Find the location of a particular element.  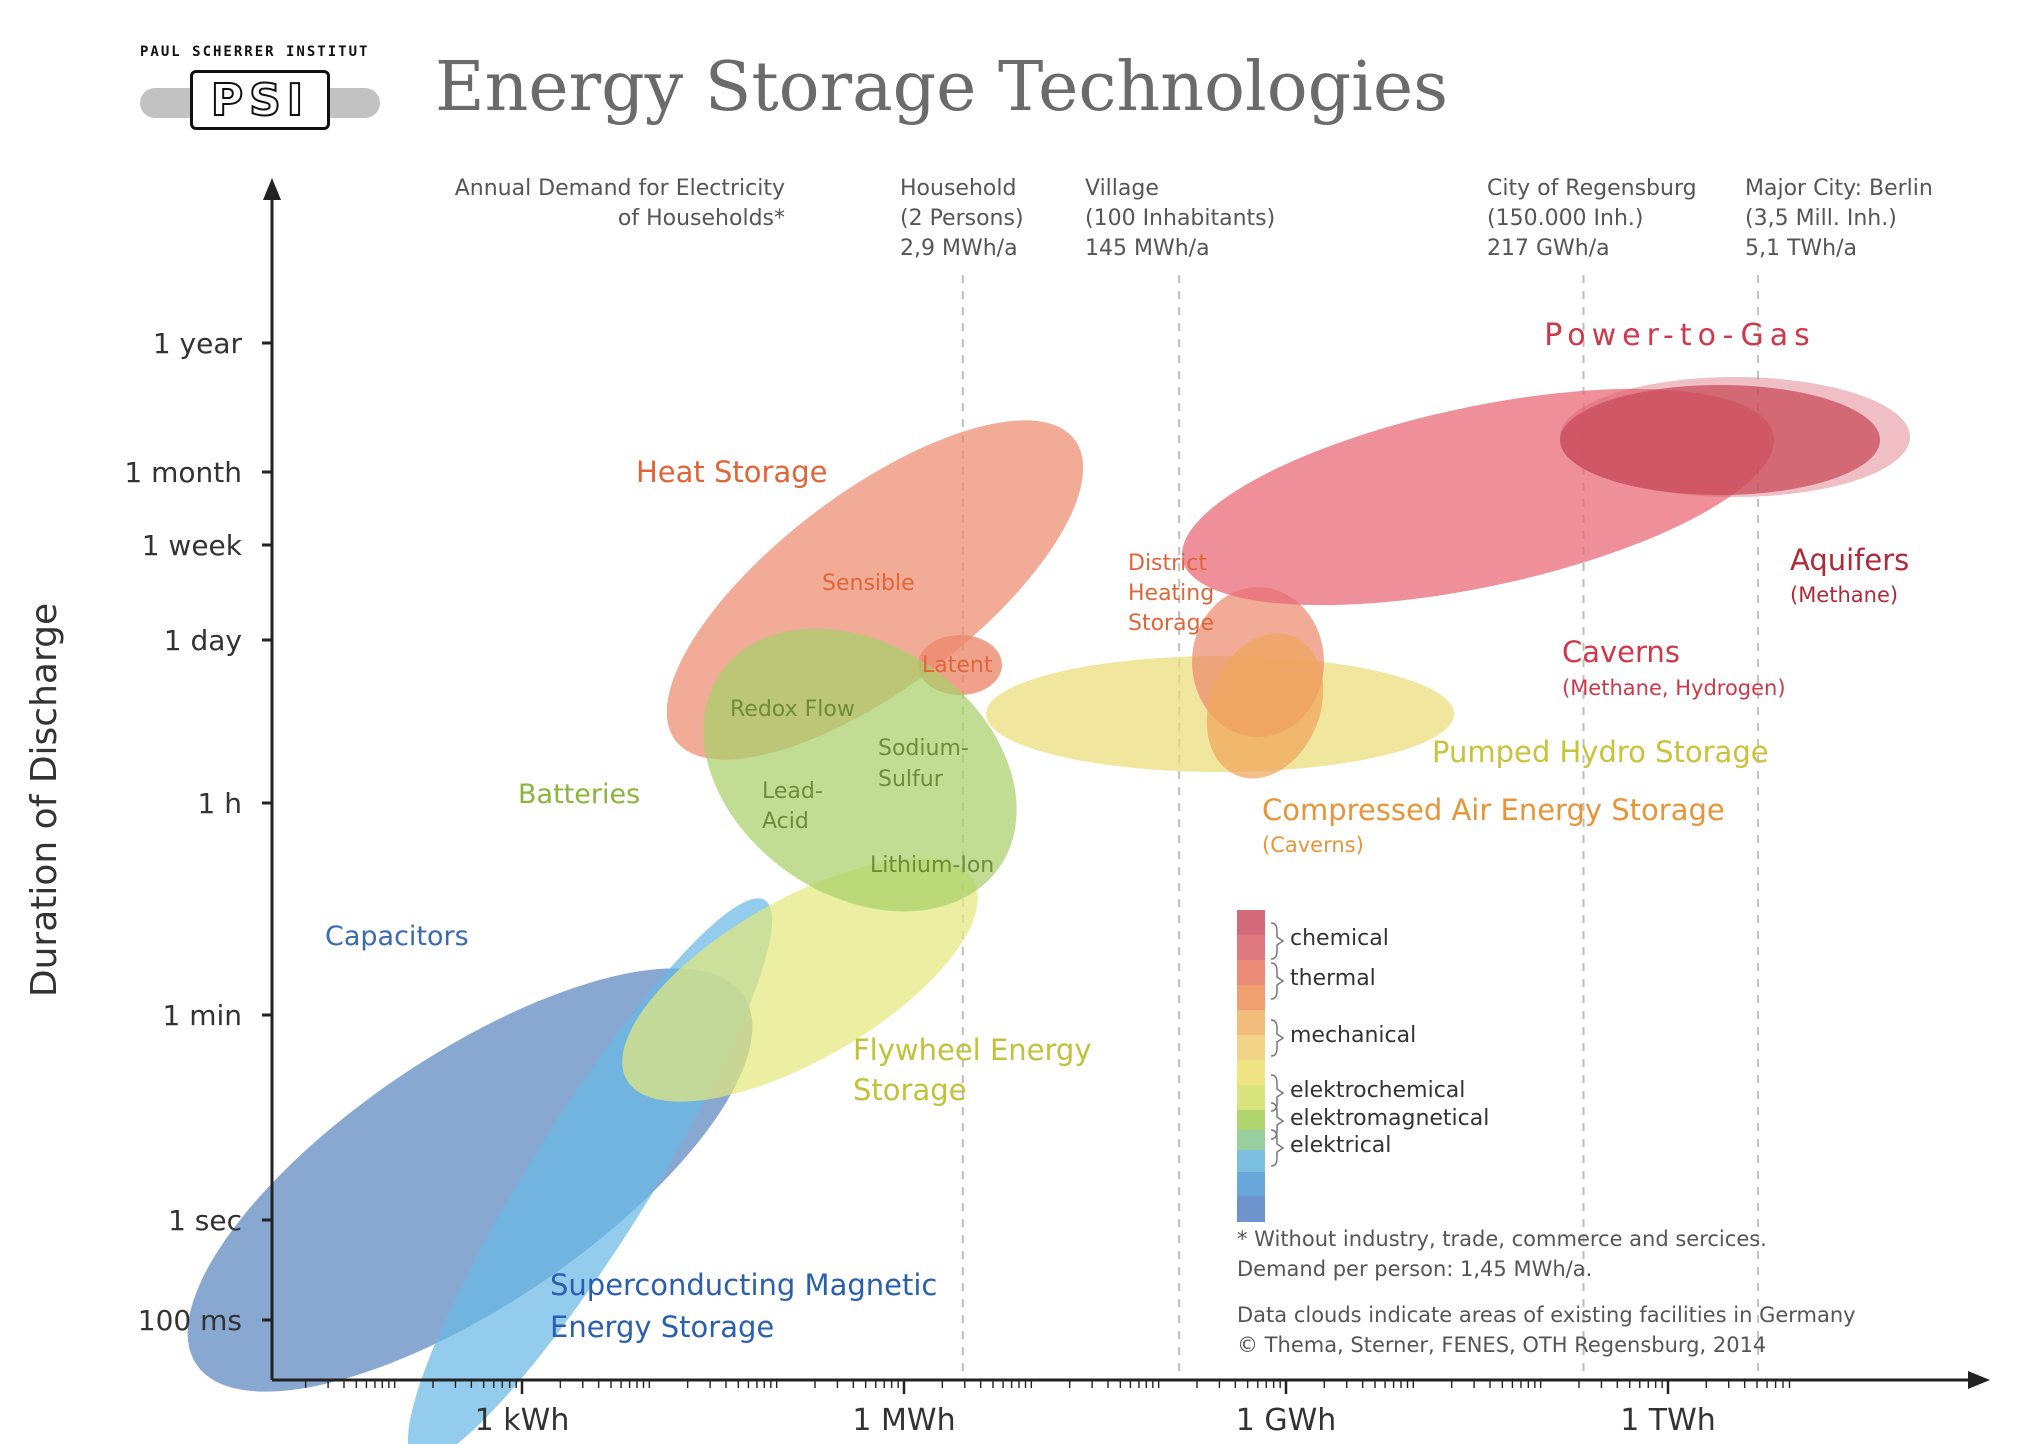

latent-label: Latent is located at coordinates (957, 665).